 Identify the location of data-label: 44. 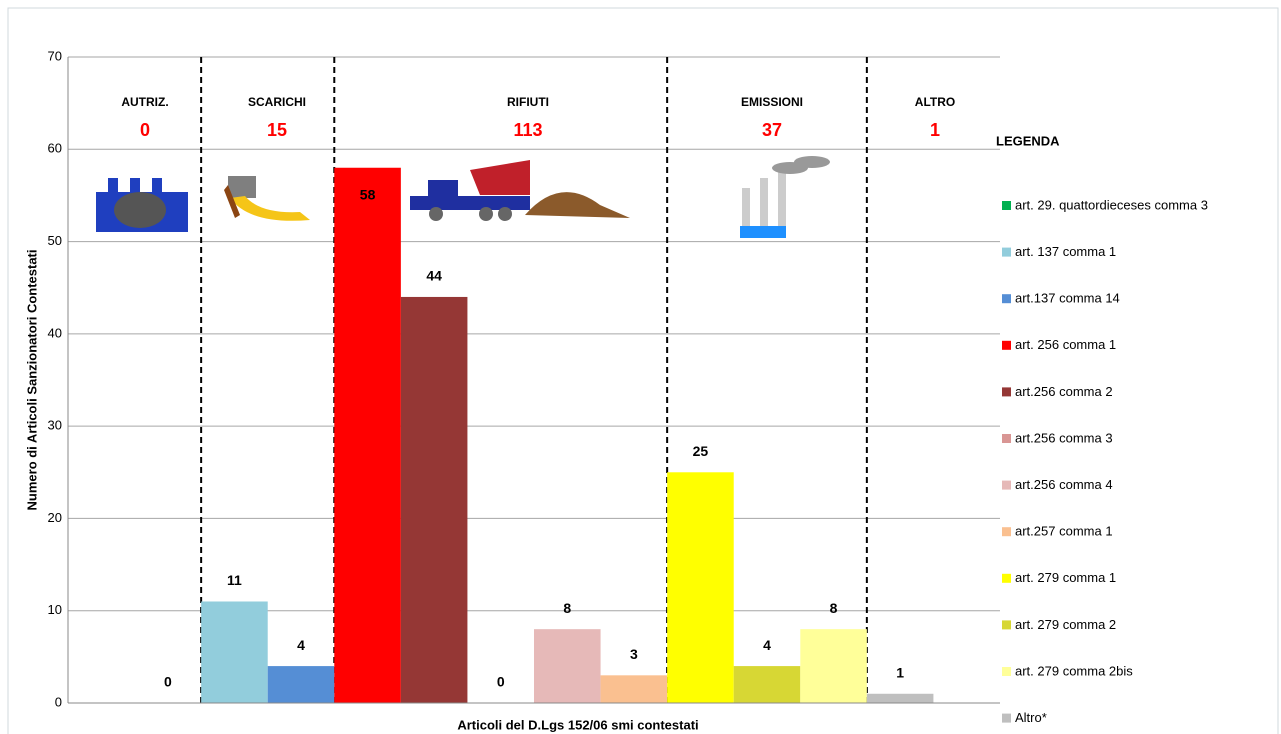
(434, 276).